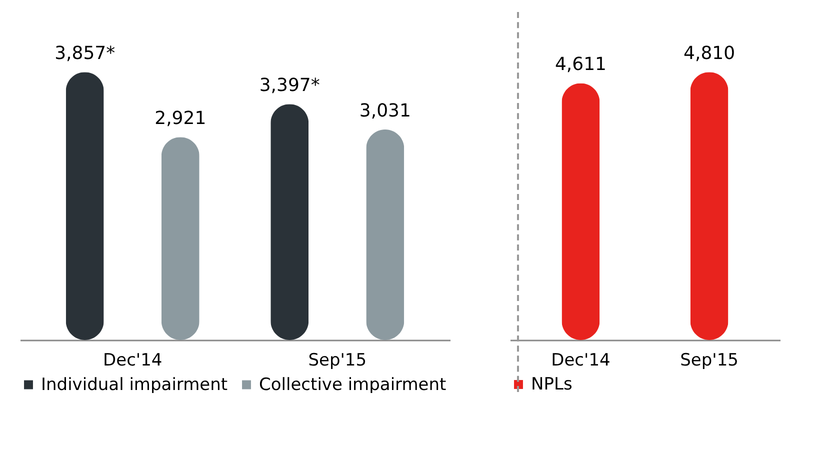  Describe the element at coordinates (580, 65) in the screenshot. I see `data-label: 4,611` at that location.